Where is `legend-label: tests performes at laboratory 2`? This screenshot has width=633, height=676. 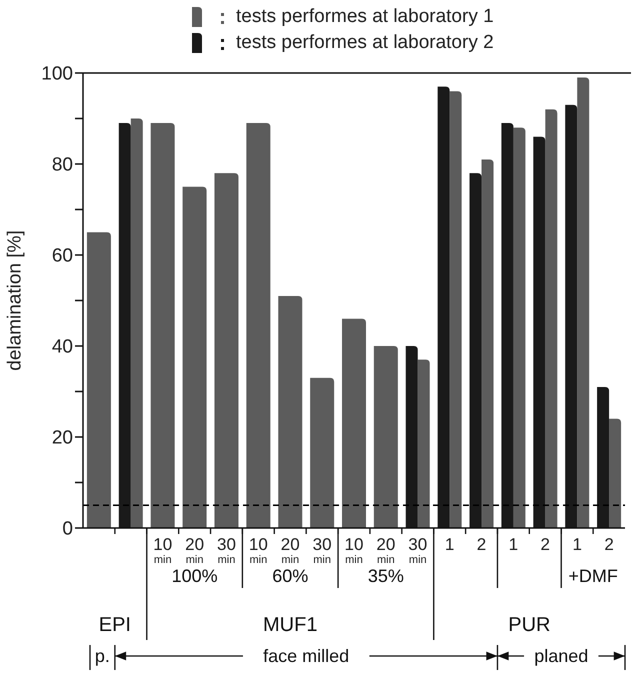 legend-label: tests performes at laboratory 2 is located at coordinates (365, 43).